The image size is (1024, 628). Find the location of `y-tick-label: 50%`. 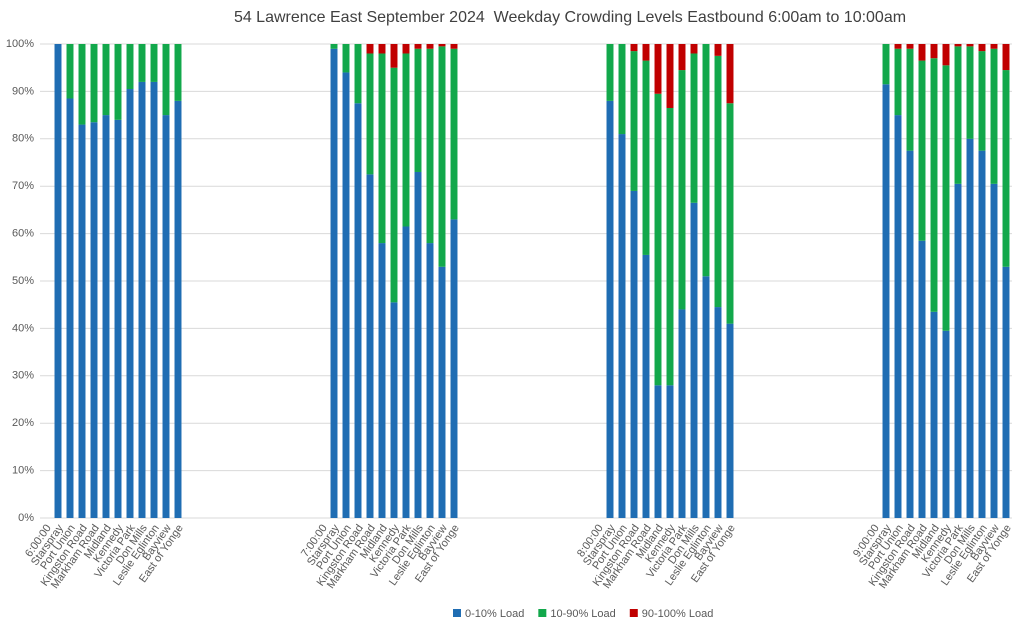

y-tick-label: 50% is located at coordinates (23, 281).